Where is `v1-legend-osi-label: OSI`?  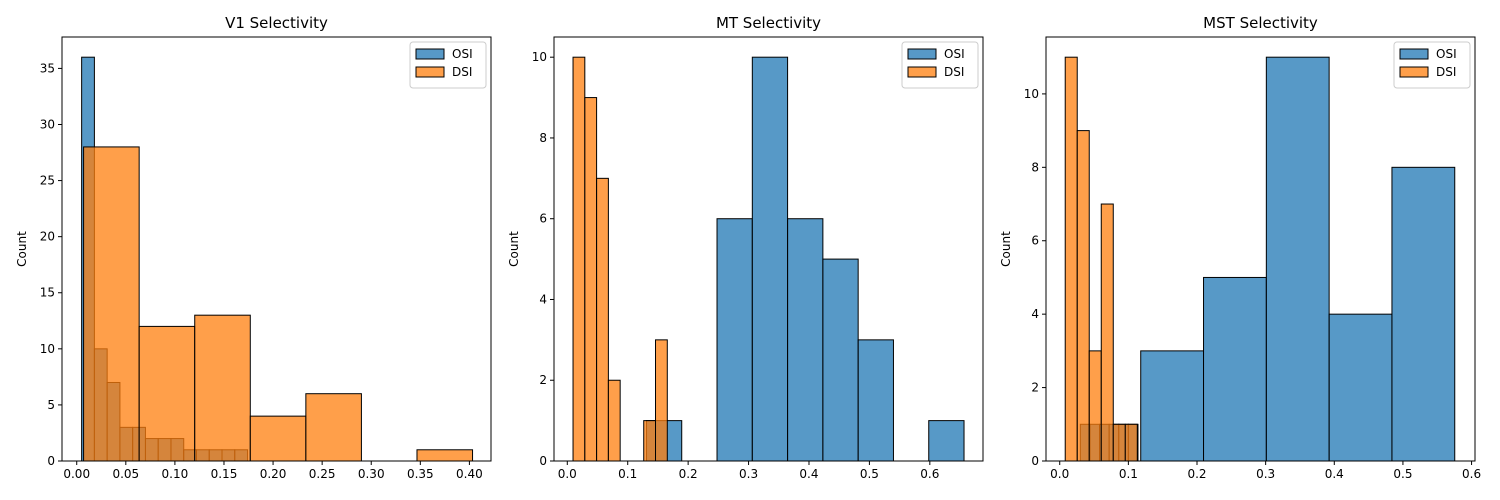
v1-legend-osi-label: OSI is located at coordinates (462, 54).